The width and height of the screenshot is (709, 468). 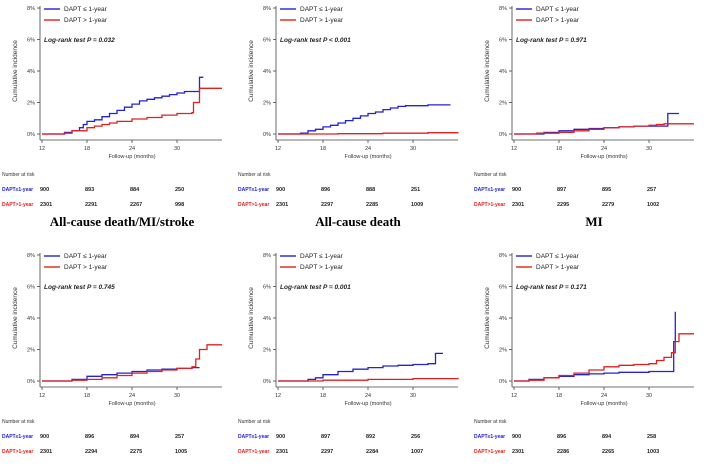 What do you see at coordinates (372, 205) in the screenshot?
I see `risk-count: 2285` at bounding box center [372, 205].